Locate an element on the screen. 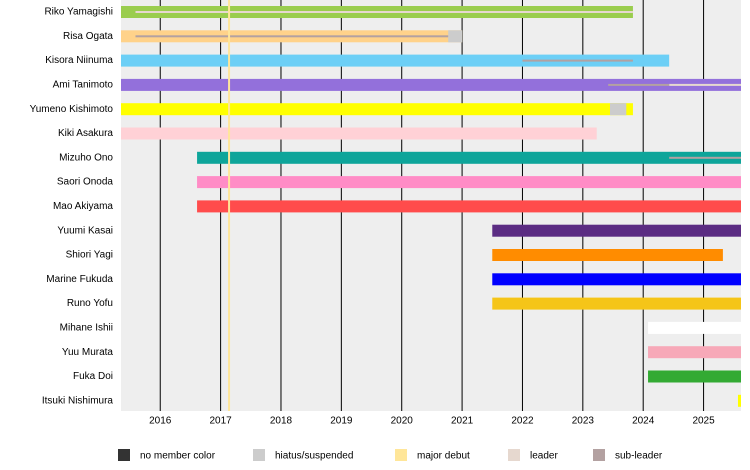 This screenshot has height=470, width=750. x-tick-label: 2024 is located at coordinates (643, 421).